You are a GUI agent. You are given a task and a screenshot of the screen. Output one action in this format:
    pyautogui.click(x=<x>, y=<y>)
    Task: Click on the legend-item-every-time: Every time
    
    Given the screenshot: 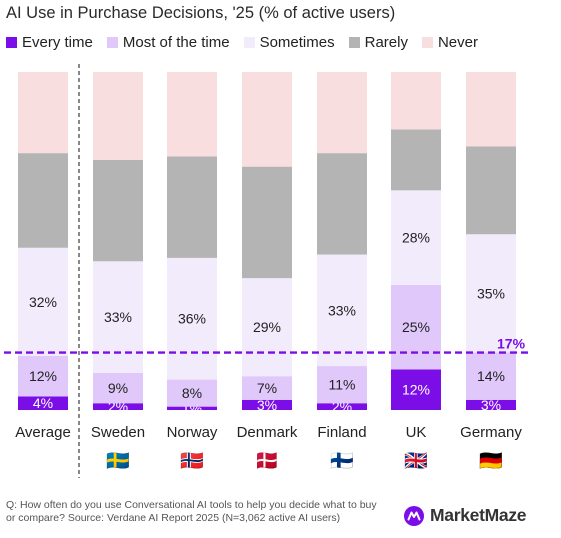 What is the action you would take?
    pyautogui.click(x=49, y=42)
    